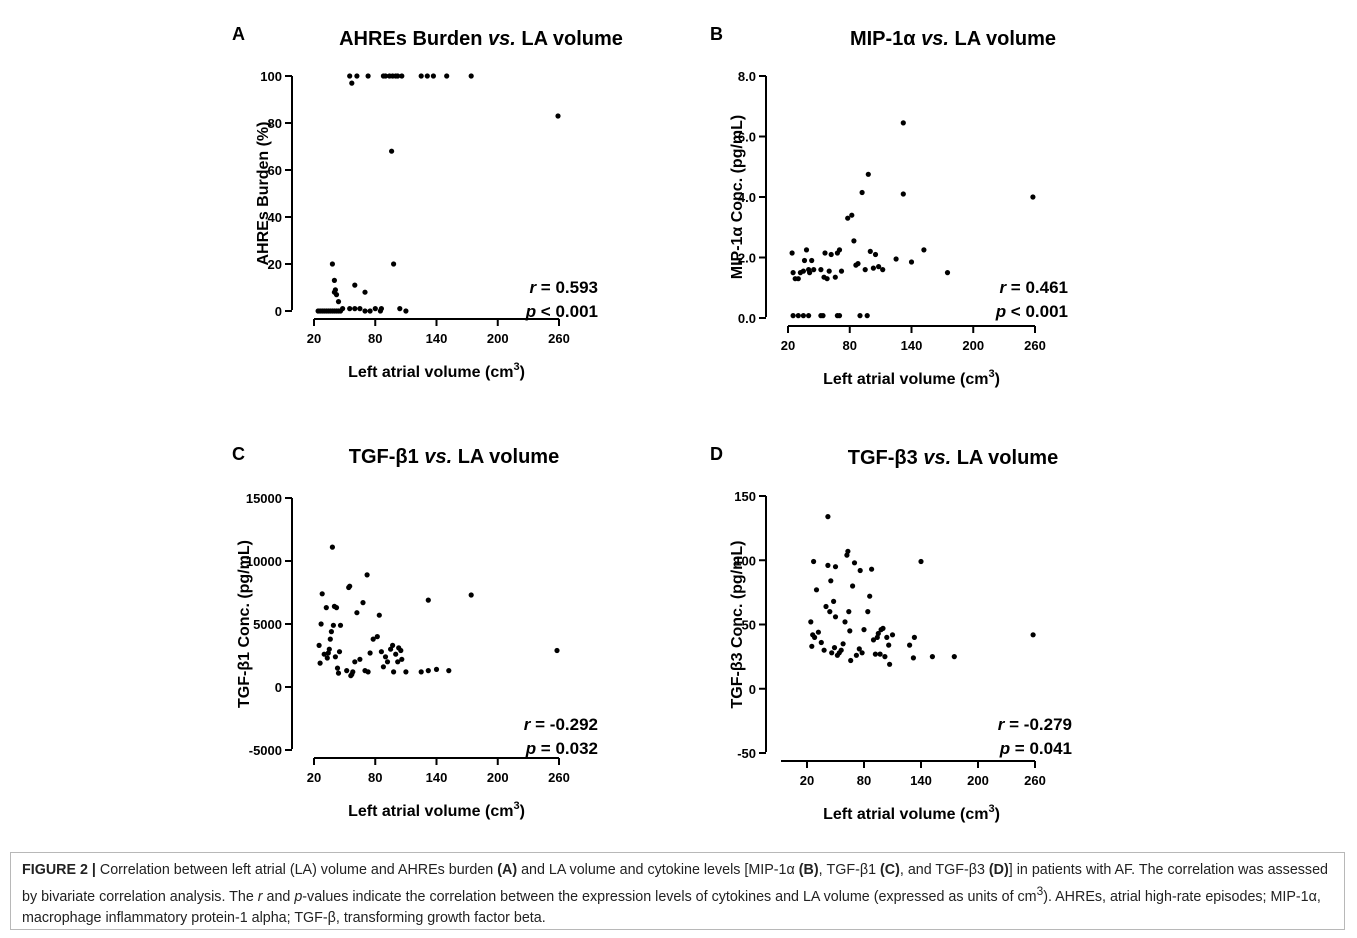 The height and width of the screenshot is (938, 1357). What do you see at coordinates (849, 870) in the screenshot?
I see `caption-text: , TGF-β1` at bounding box center [849, 870].